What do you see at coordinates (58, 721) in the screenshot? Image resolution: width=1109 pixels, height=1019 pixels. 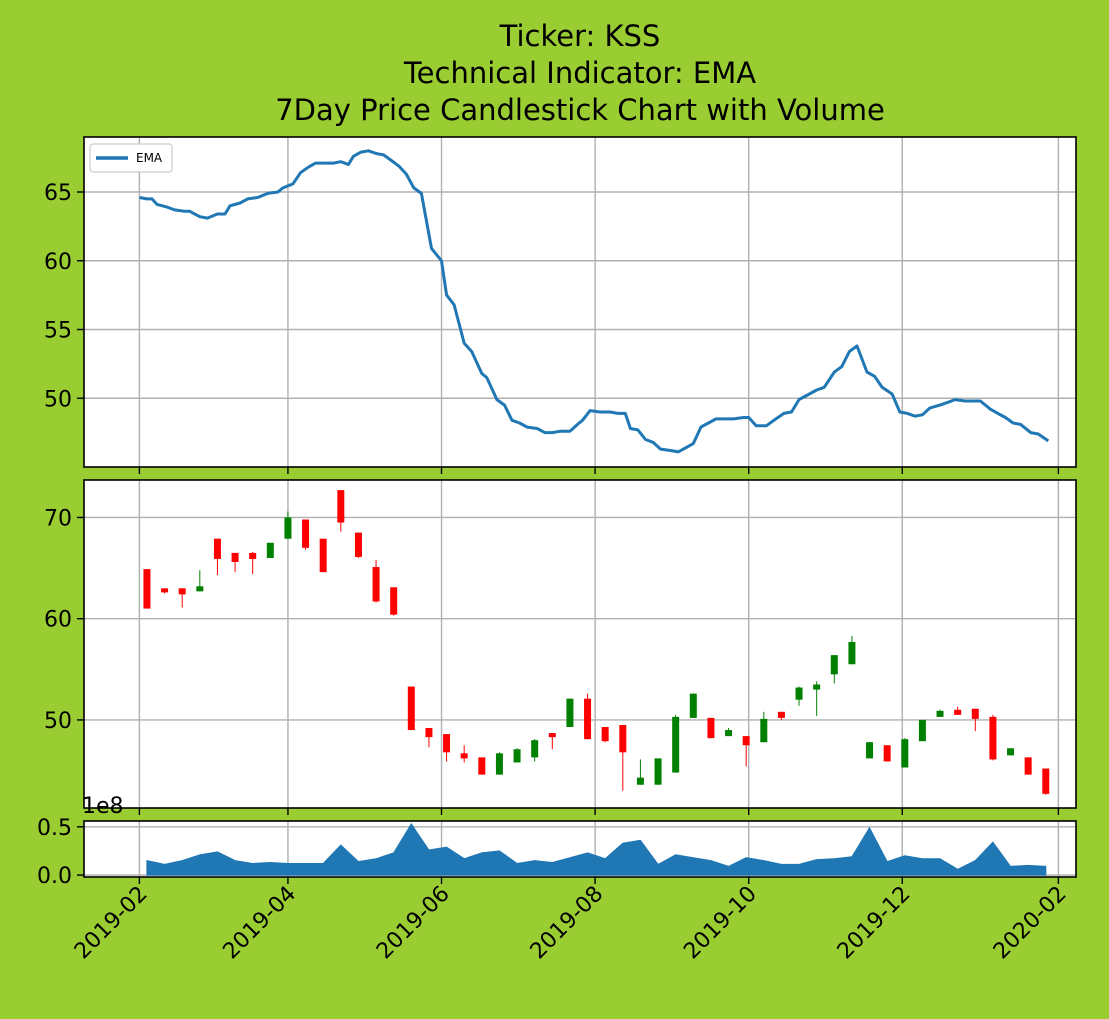 I see `candle-y-tick-label: 50` at bounding box center [58, 721].